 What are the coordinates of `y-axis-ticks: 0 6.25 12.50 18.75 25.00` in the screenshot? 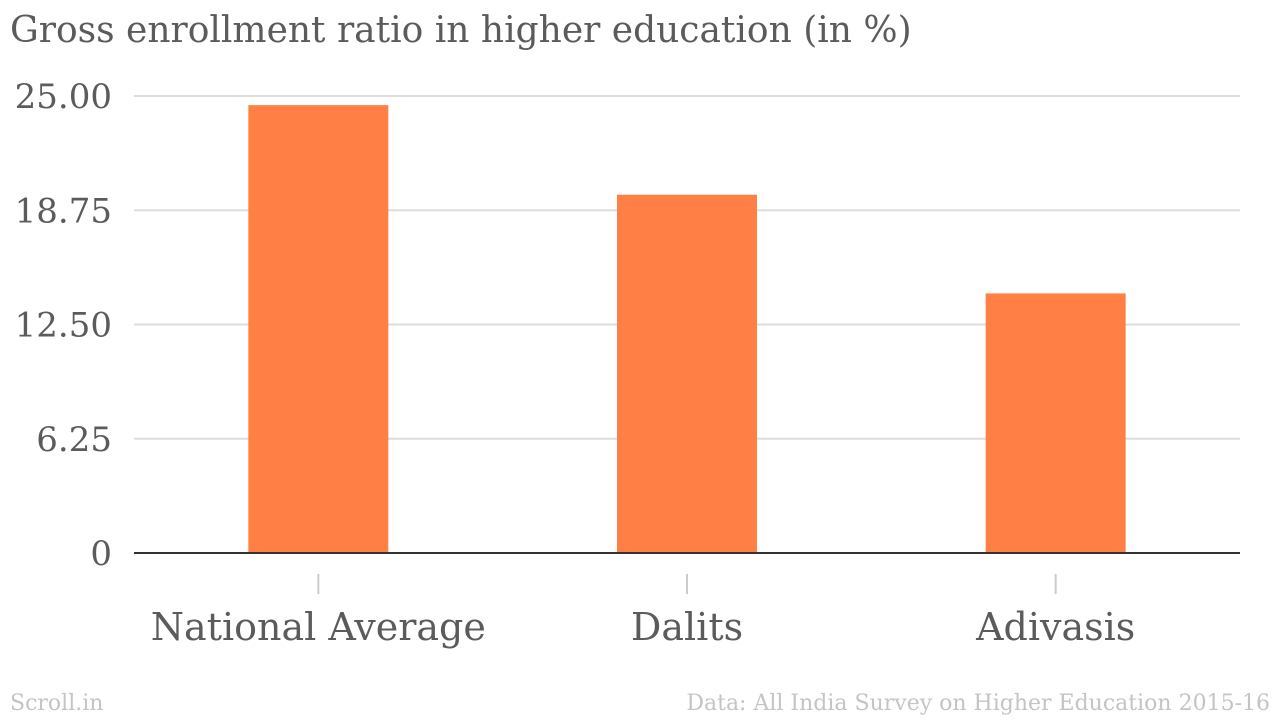 It's located at (63, 325).